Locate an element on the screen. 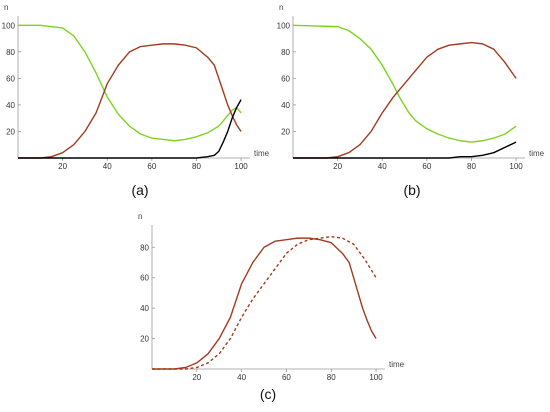 Image resolution: width=550 pixels, height=412 pixels. panel-label: (c) is located at coordinates (268, 394).